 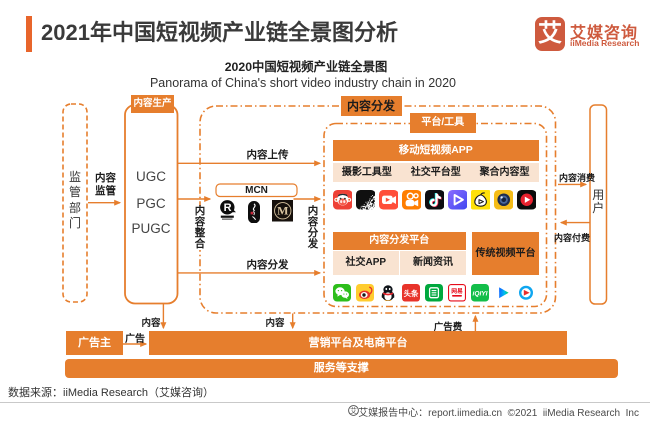 What do you see at coordinates (282, 211) in the screenshot?
I see `svg-text: M` at bounding box center [282, 211].